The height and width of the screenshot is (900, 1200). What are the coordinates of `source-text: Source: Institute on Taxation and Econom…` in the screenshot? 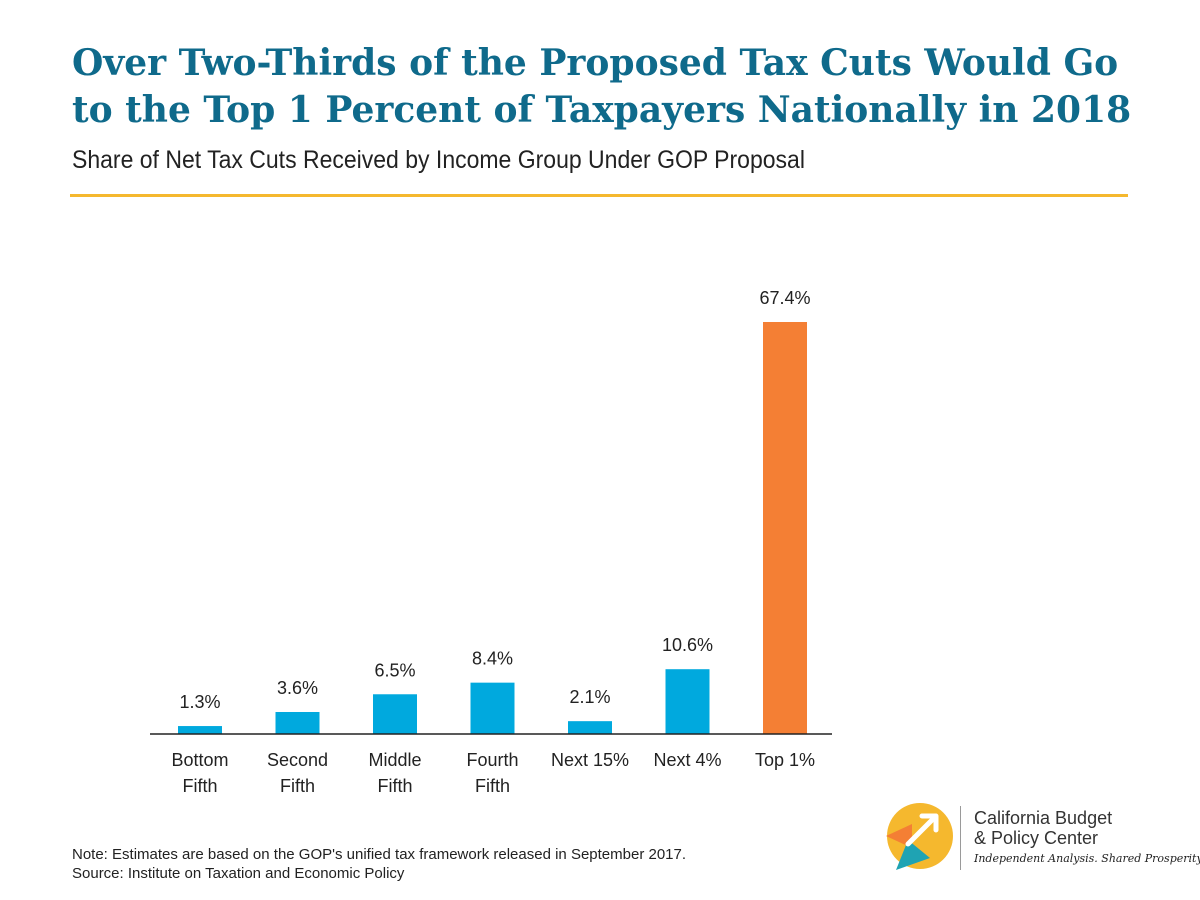 It's located at (238, 873).